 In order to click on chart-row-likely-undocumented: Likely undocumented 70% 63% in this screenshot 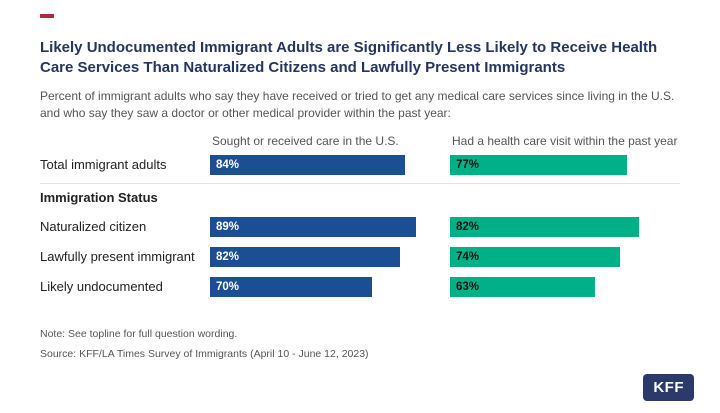, I will do `click(360, 287)`.